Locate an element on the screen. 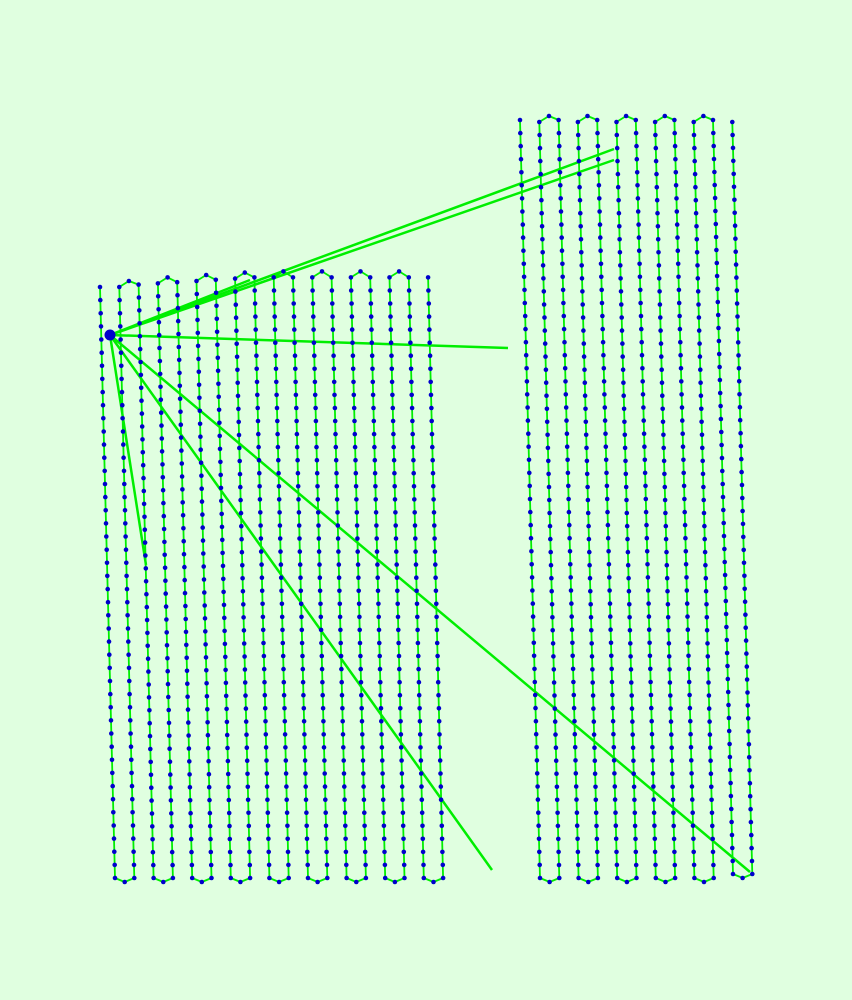  home-layer is located at coordinates (110, 335).